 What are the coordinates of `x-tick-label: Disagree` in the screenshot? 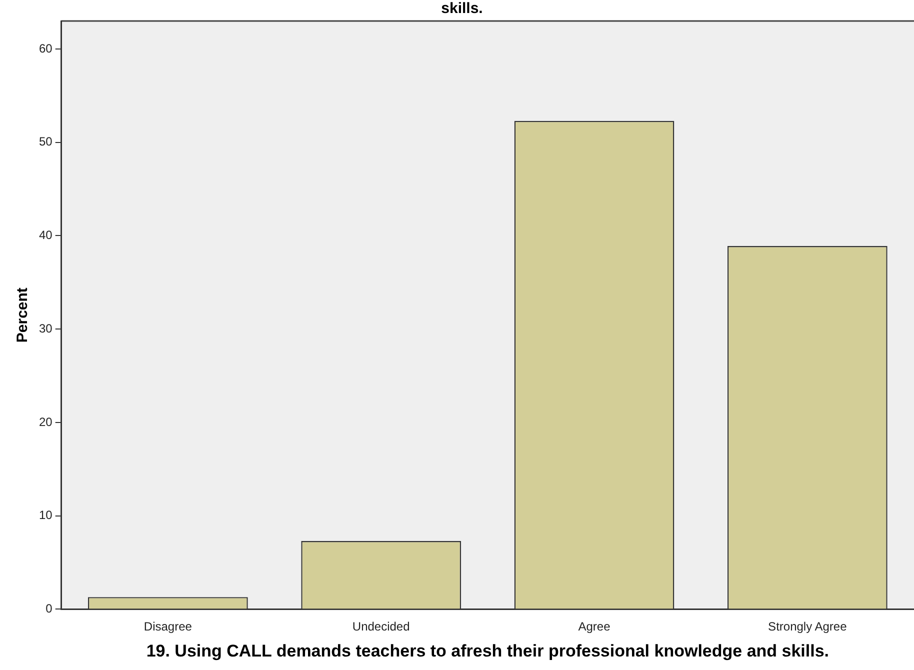 It's located at (168, 627).